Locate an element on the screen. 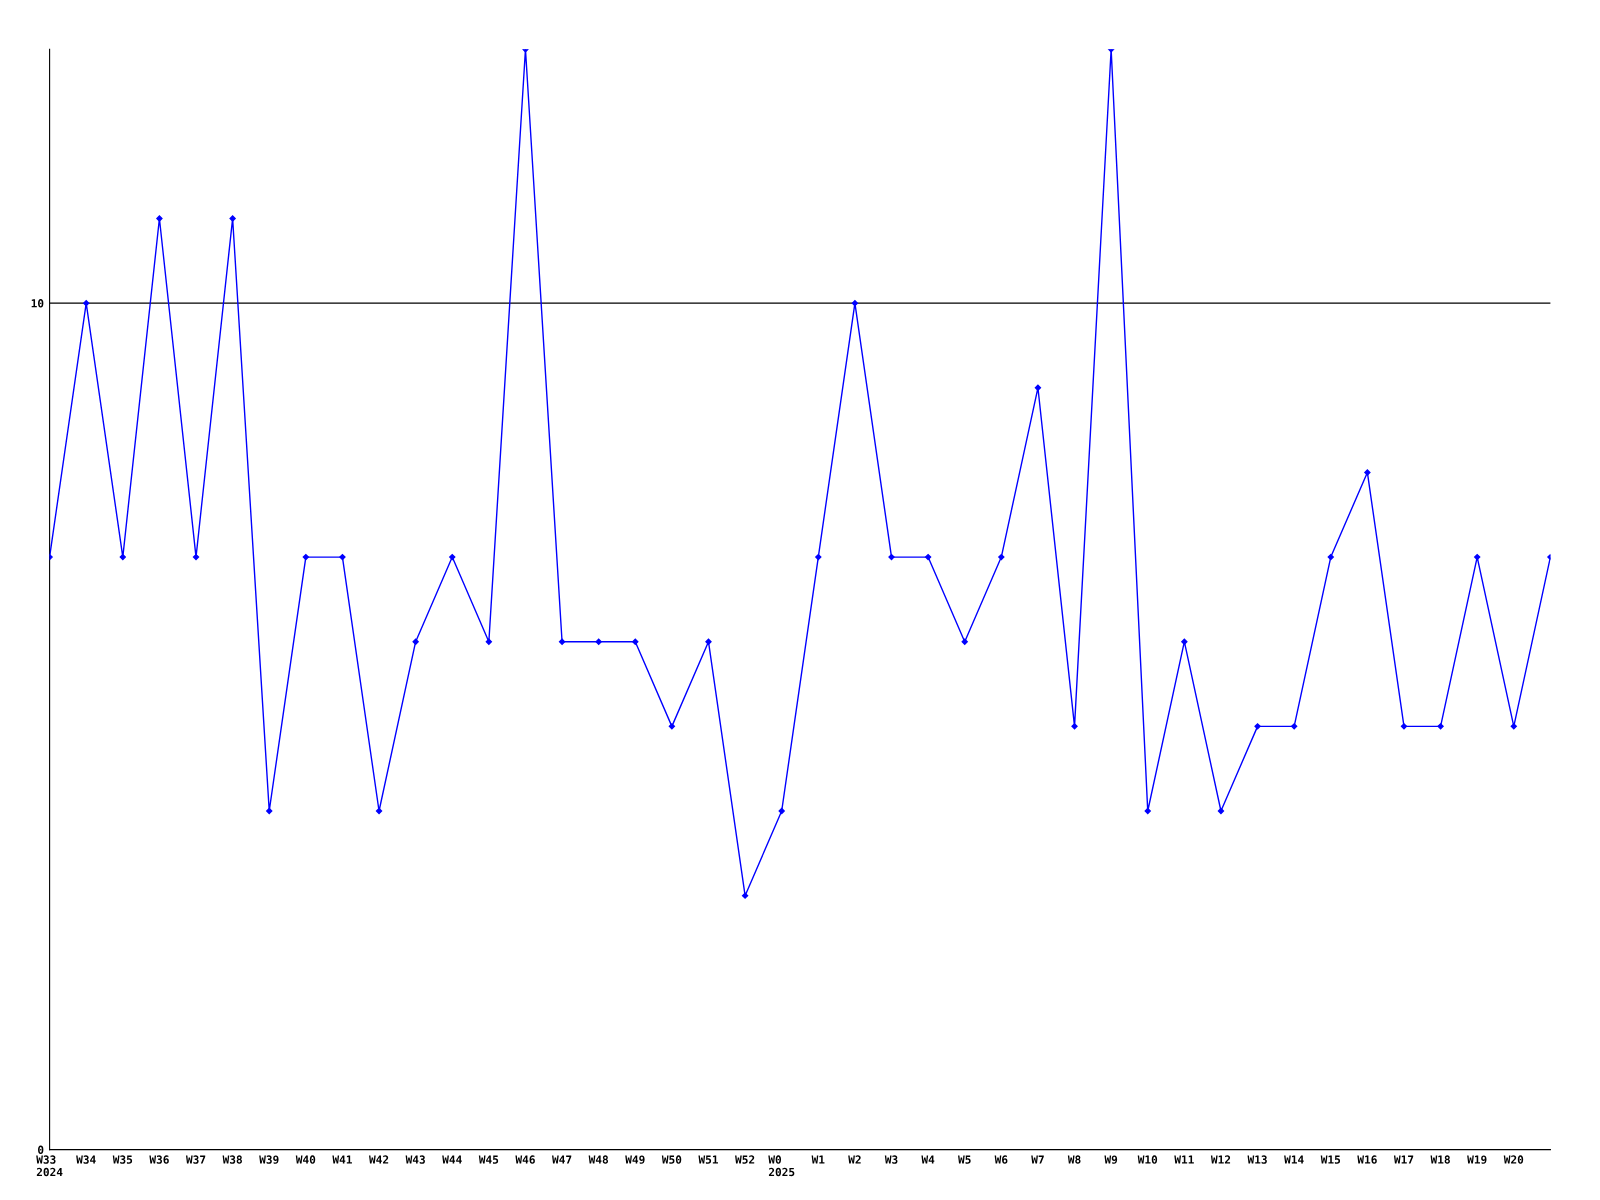 This screenshot has height=1200, width=1600. y-tick-label: 0 is located at coordinates (41, 1149).